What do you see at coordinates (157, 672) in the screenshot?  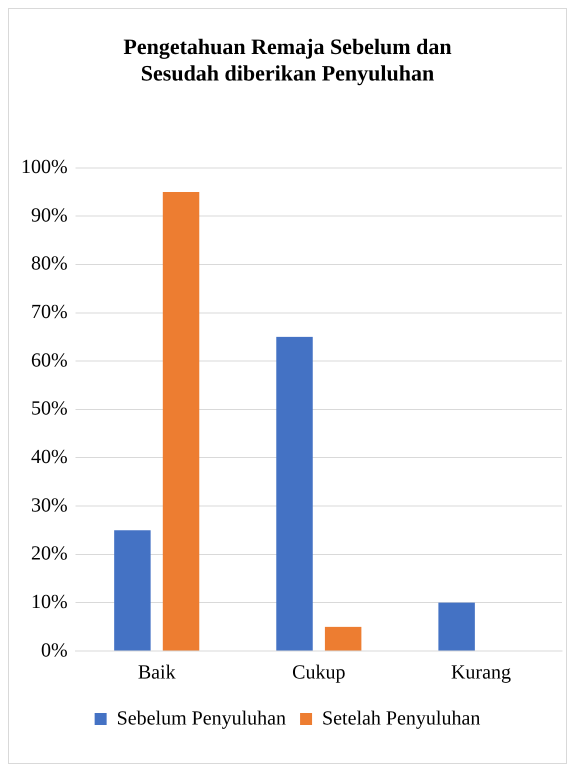 I see `x-tick-label: Baik` at bounding box center [157, 672].